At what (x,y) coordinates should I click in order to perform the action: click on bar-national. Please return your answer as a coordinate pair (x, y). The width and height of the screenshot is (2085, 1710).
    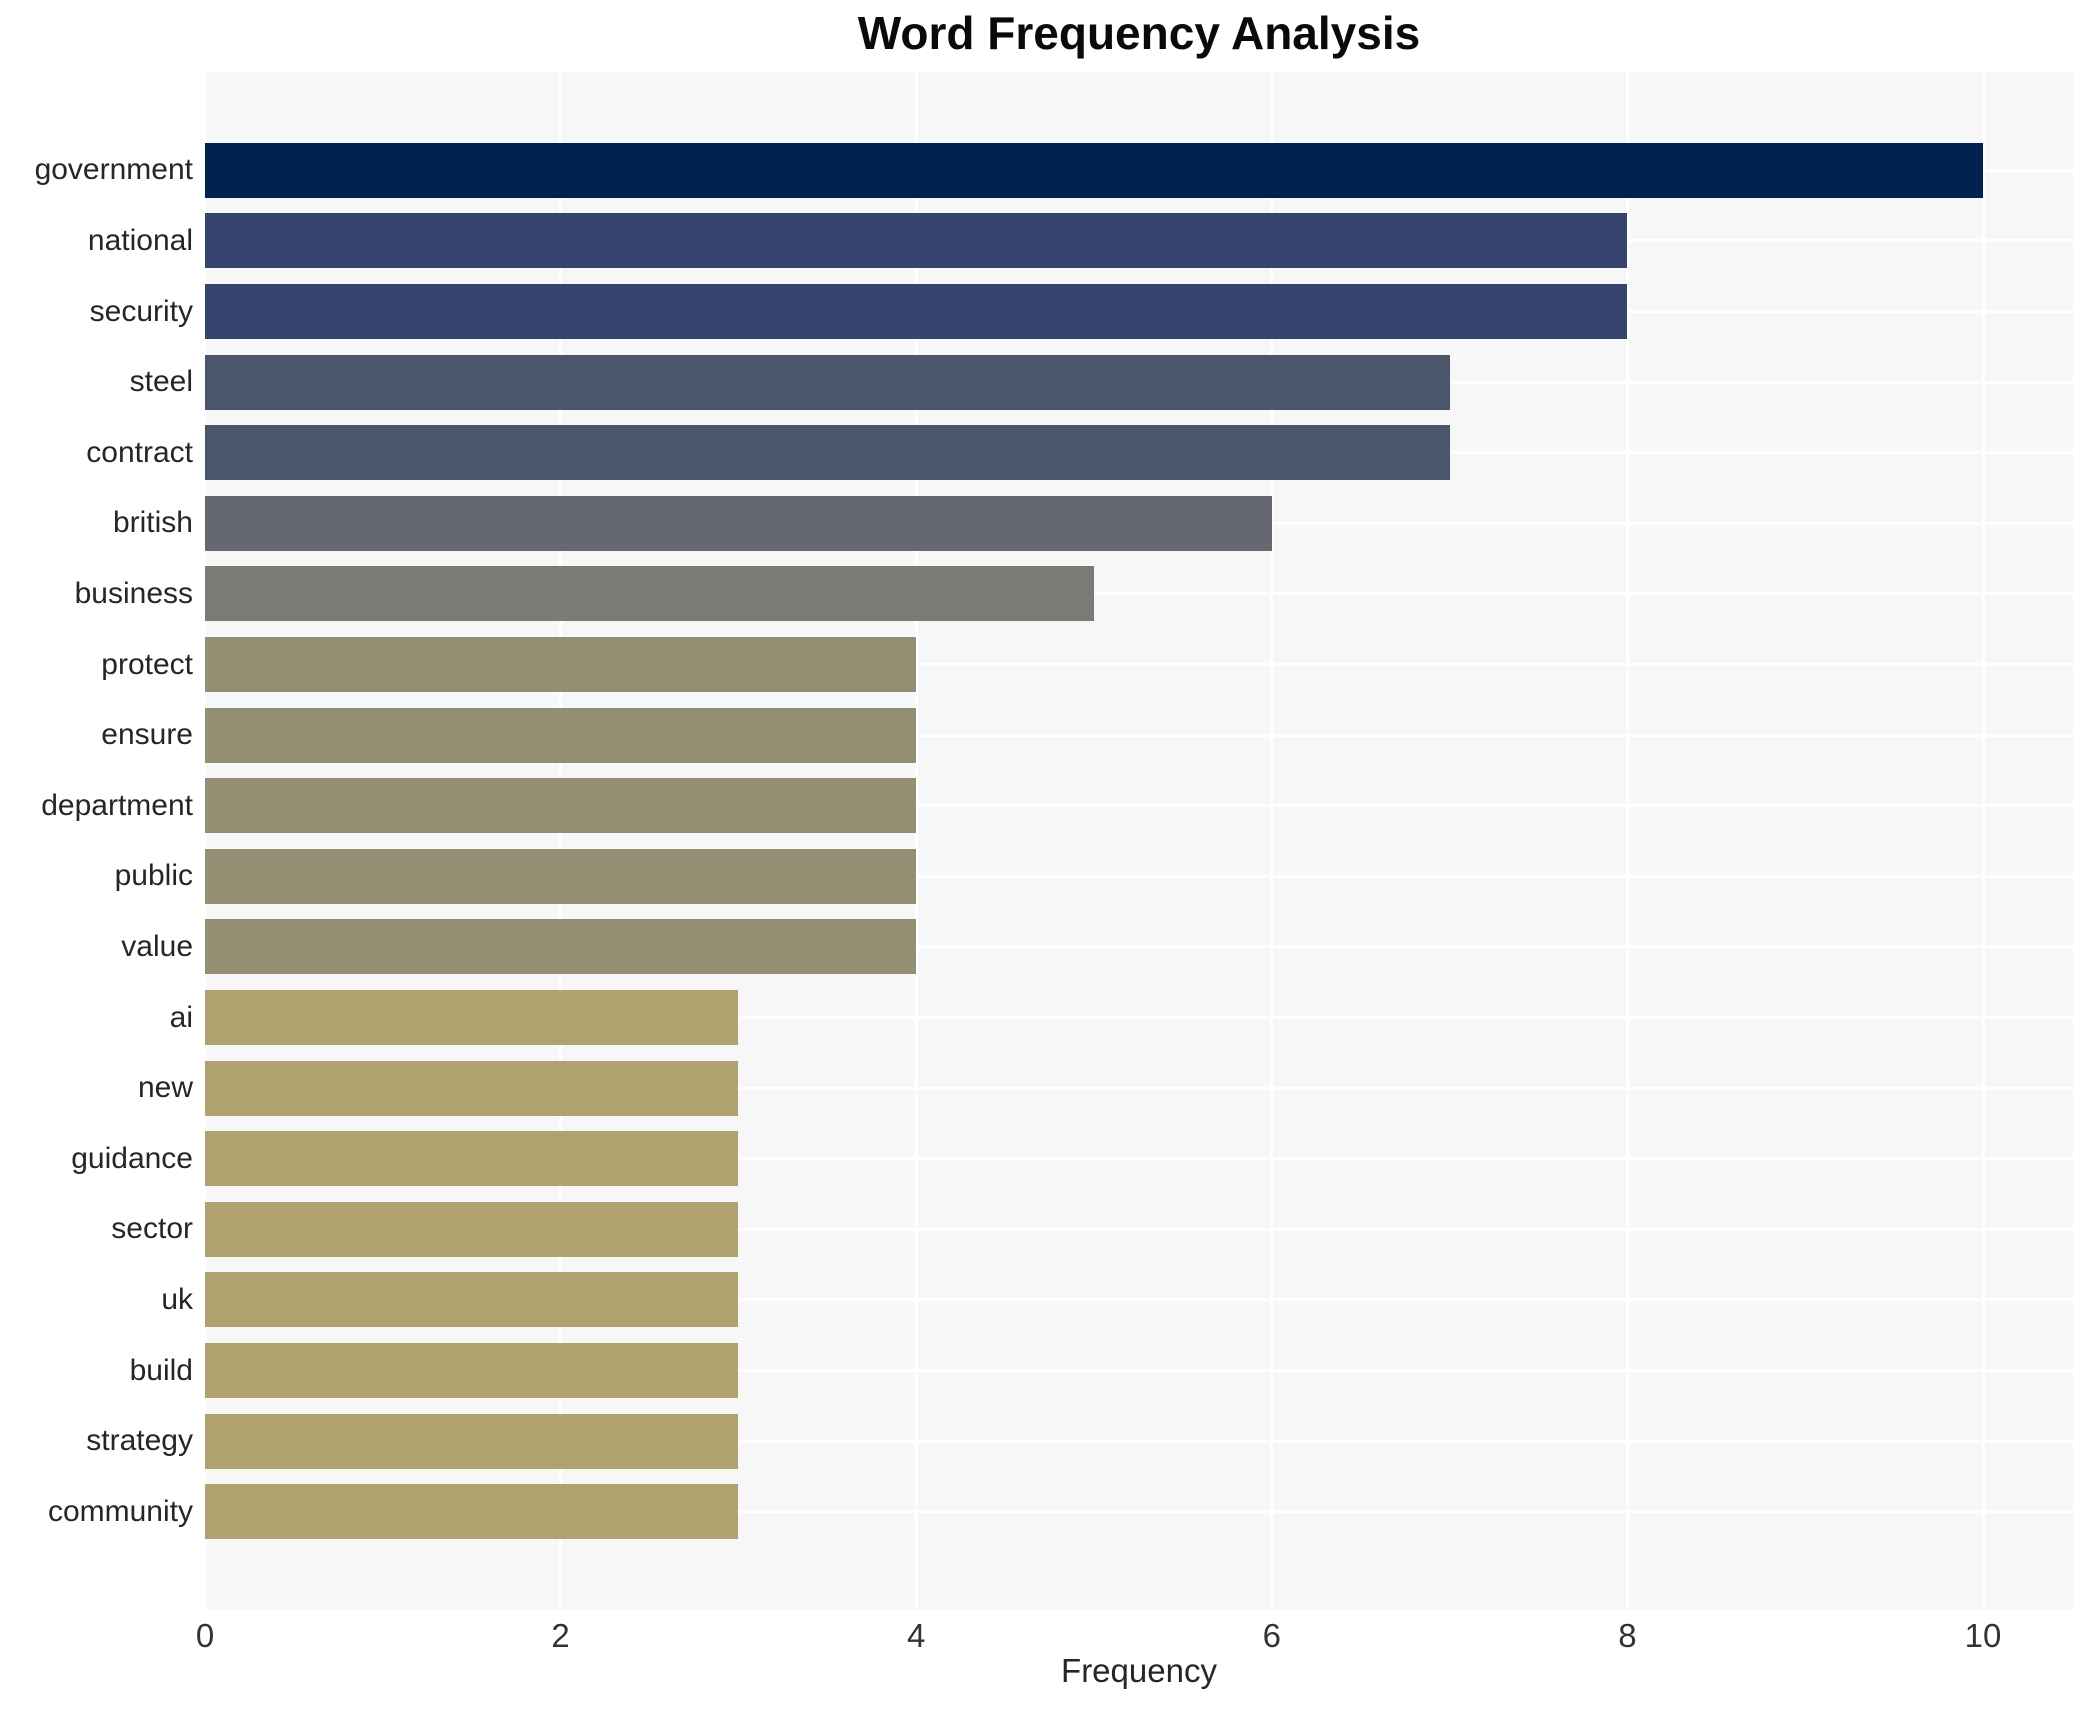
    Looking at the image, I should click on (916, 241).